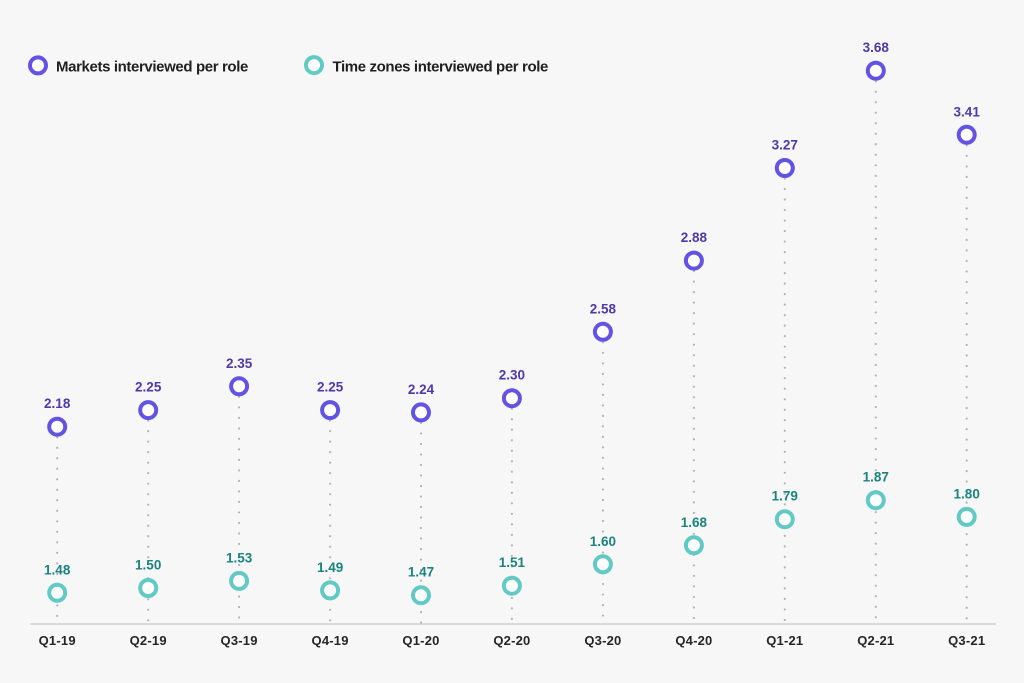 Image resolution: width=1024 pixels, height=683 pixels. What do you see at coordinates (967, 111) in the screenshot?
I see `svg-text: 3.41` at bounding box center [967, 111].